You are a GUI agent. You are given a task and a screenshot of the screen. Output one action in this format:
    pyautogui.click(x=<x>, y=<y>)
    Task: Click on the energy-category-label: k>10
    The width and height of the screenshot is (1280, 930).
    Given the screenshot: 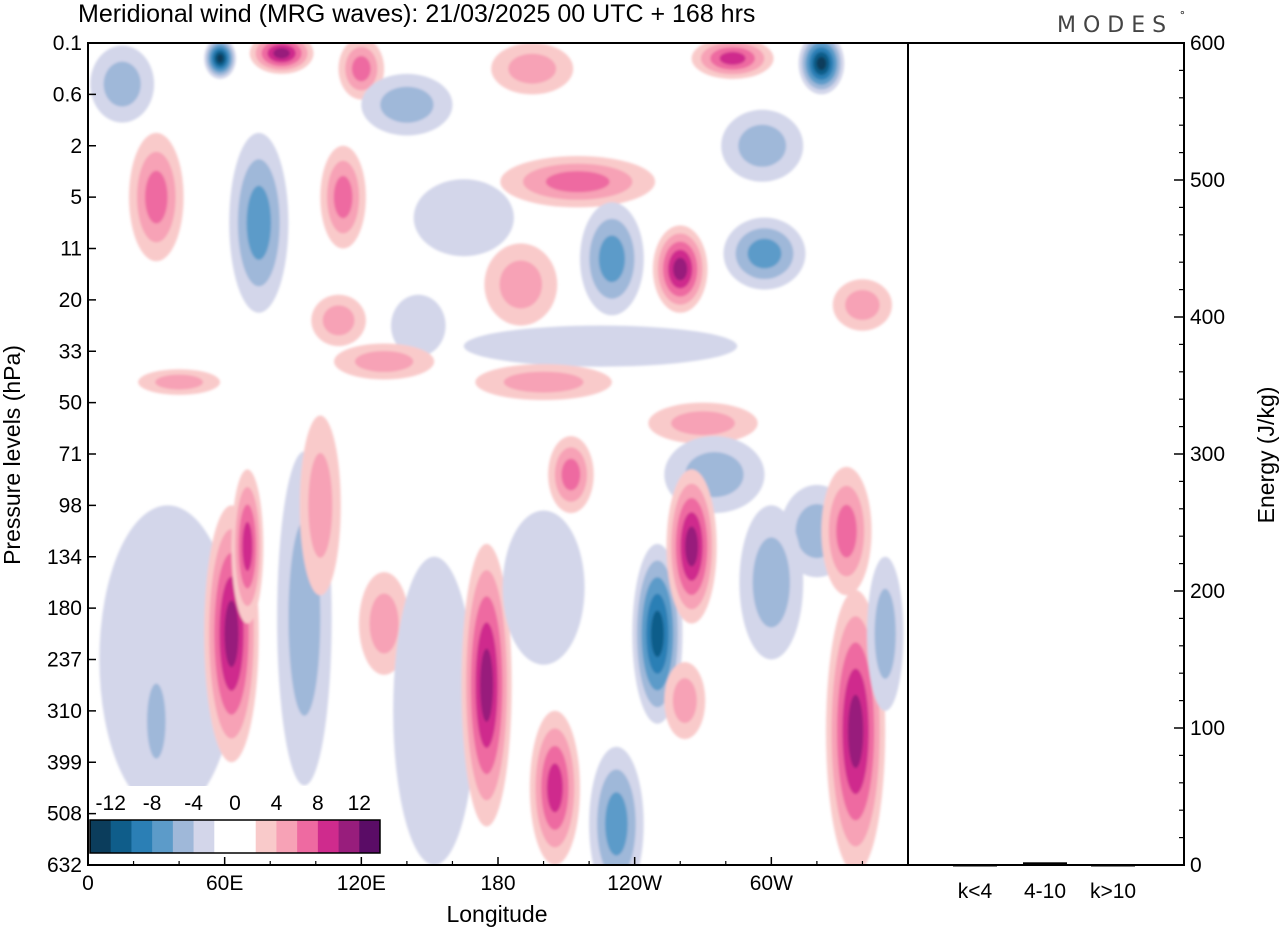 What is the action you would take?
    pyautogui.click(x=1113, y=891)
    